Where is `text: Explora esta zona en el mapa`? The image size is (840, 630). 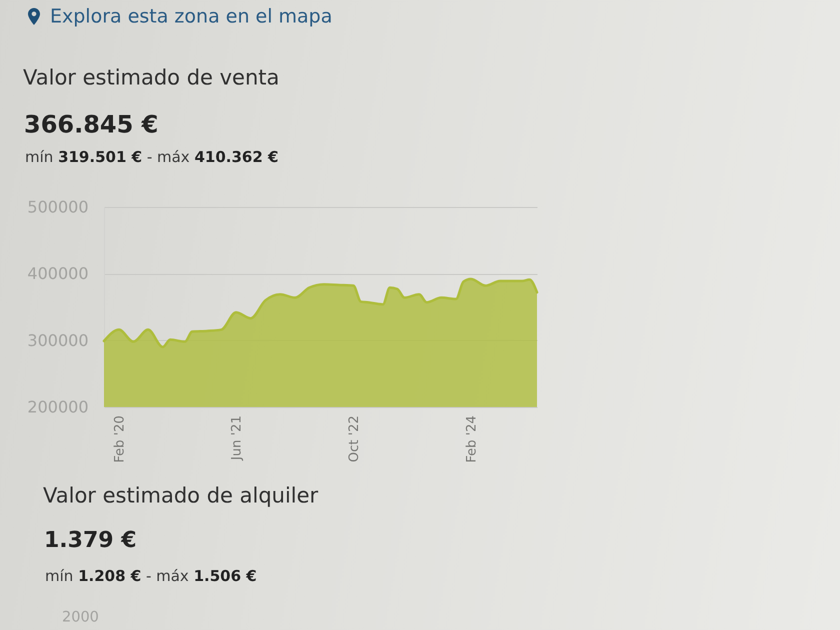 text: Explora esta zona en el mapa is located at coordinates (191, 17).